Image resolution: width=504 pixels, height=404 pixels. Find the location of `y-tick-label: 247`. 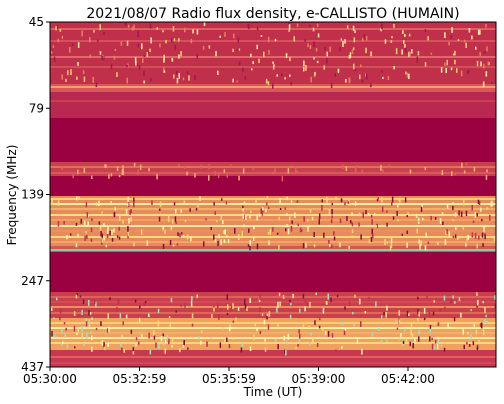

y-tick-label: 247 is located at coordinates (32, 281).